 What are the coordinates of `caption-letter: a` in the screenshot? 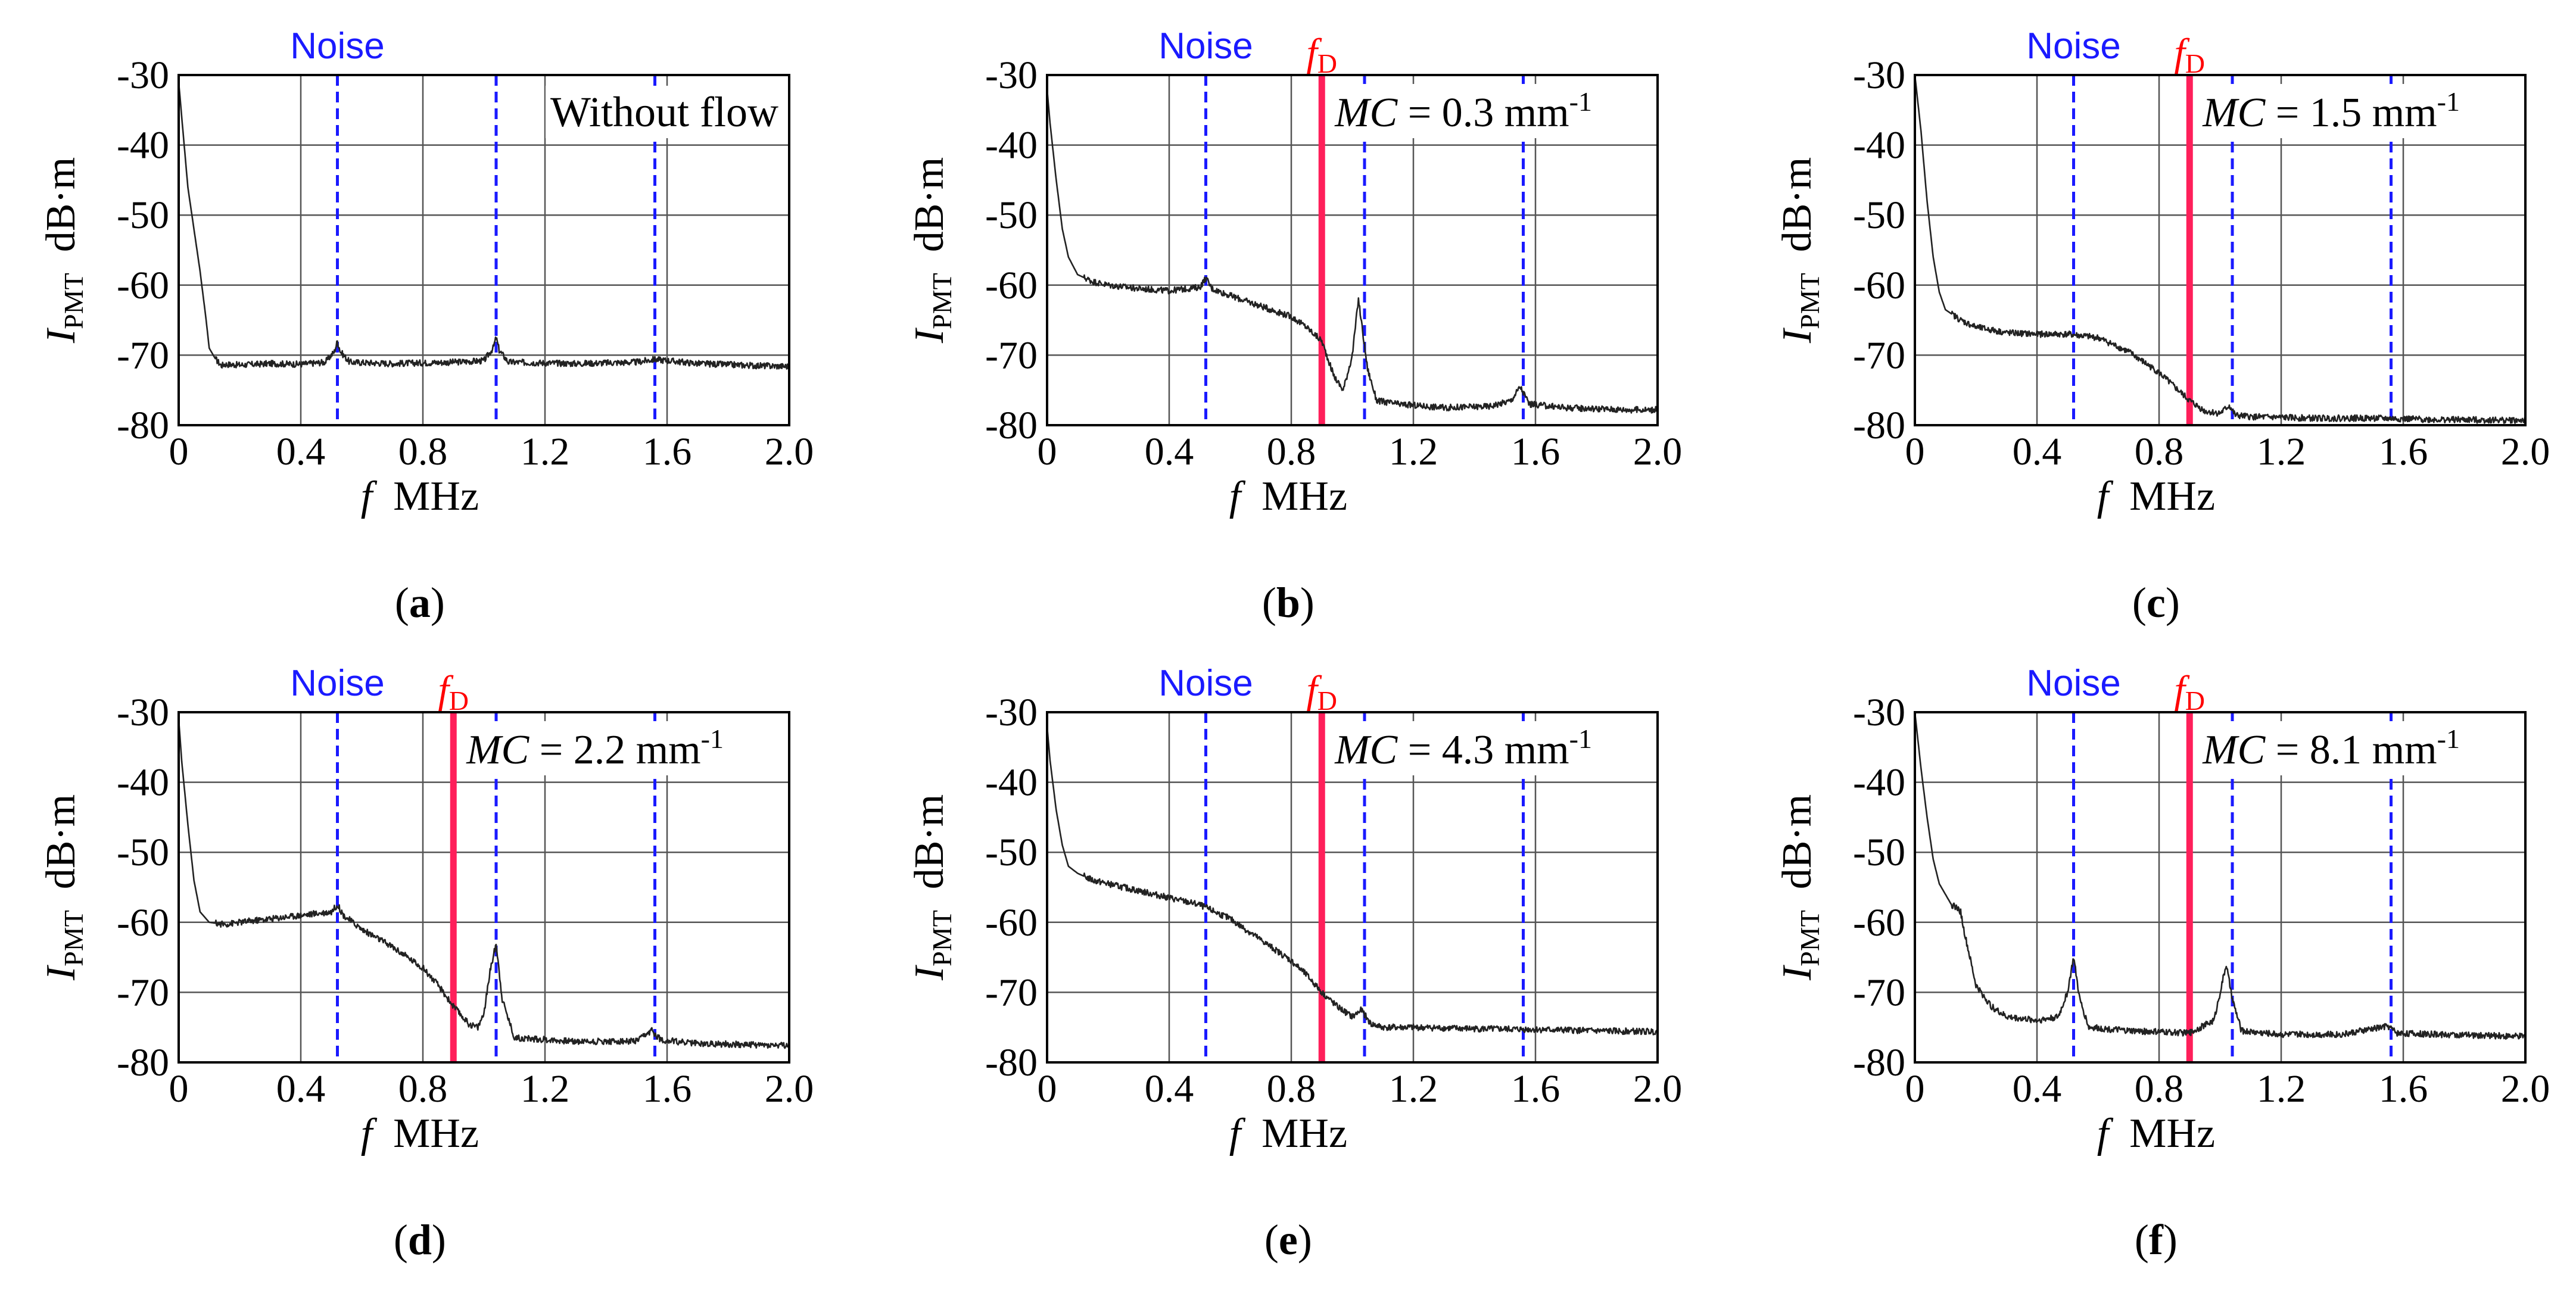 It's located at (420, 602).